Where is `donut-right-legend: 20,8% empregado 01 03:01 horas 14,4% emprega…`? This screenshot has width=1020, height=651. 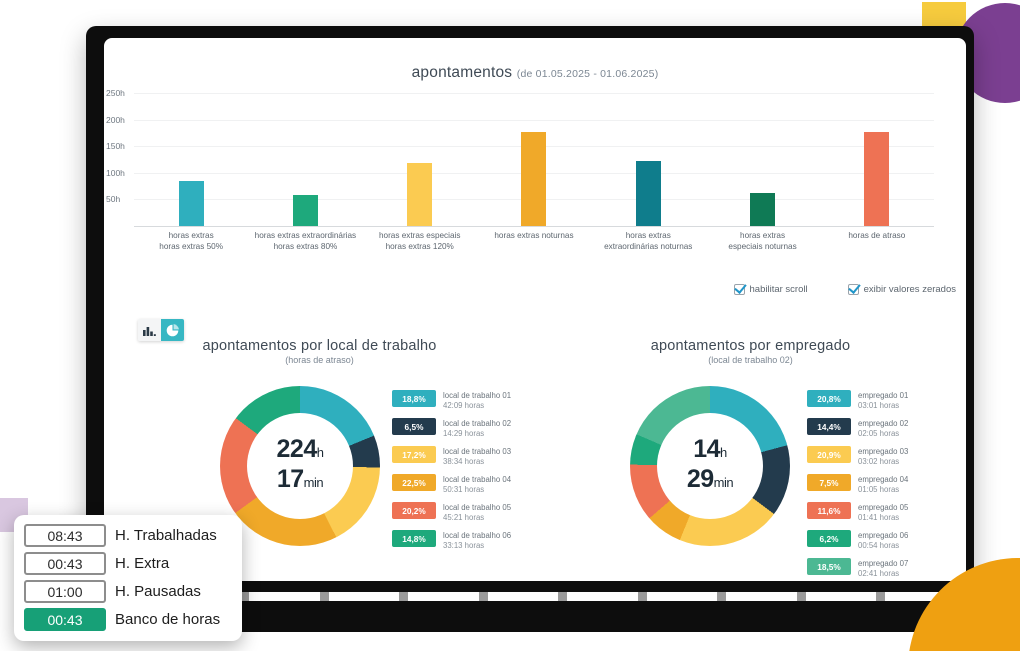
donut-right-legend: 20,8% empregado 01 03:01 horas 14,4% emprega… is located at coordinates (857, 485).